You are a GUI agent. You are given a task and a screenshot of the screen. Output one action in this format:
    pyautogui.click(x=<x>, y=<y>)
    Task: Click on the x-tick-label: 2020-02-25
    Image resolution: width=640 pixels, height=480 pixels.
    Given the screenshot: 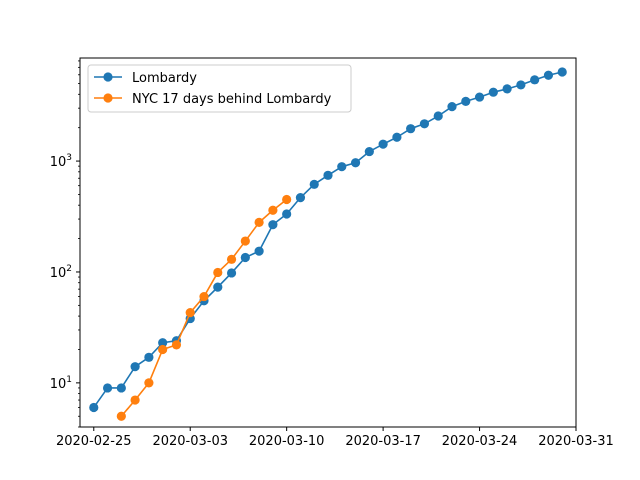 What is the action you would take?
    pyautogui.click(x=94, y=441)
    